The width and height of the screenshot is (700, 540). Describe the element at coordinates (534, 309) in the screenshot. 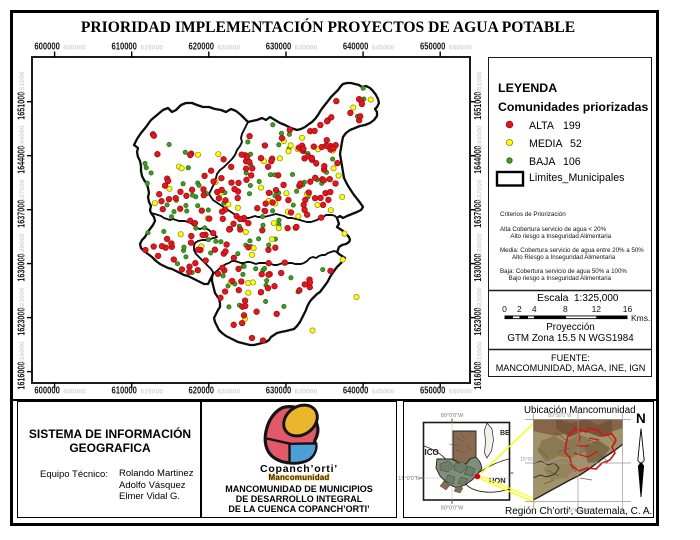

I see `svg-text: 4` at that location.